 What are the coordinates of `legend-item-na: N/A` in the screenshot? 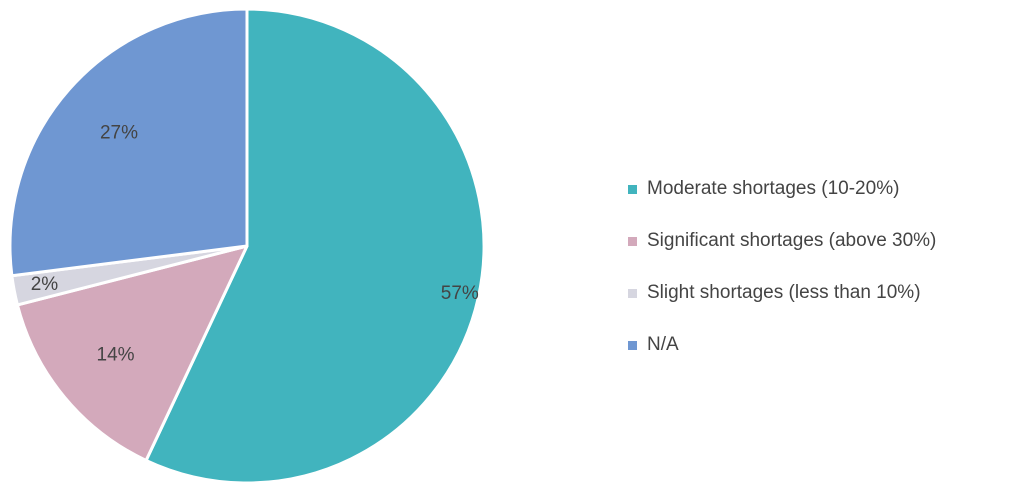 It's located at (782, 345).